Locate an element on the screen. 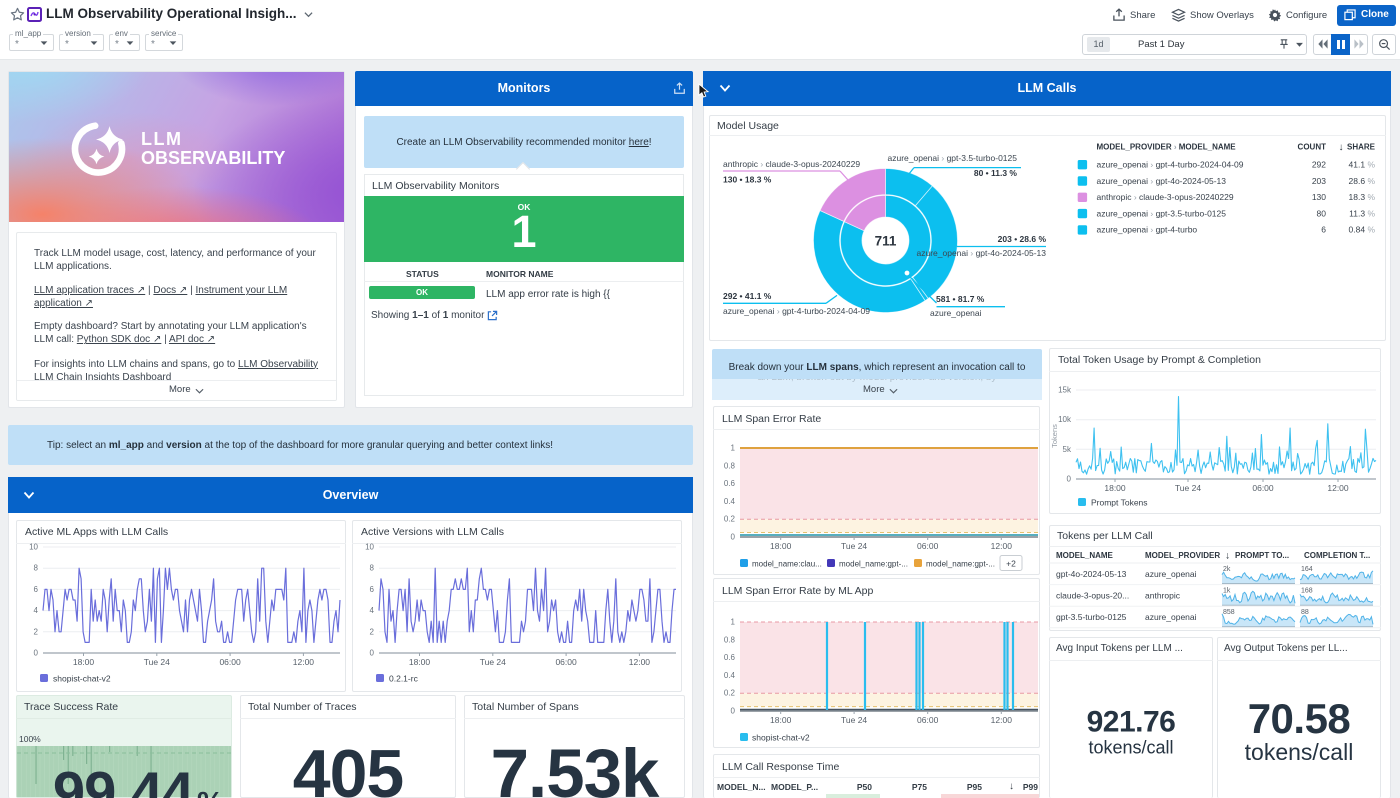  svg-text: tokens/call is located at coordinates (1130, 747).